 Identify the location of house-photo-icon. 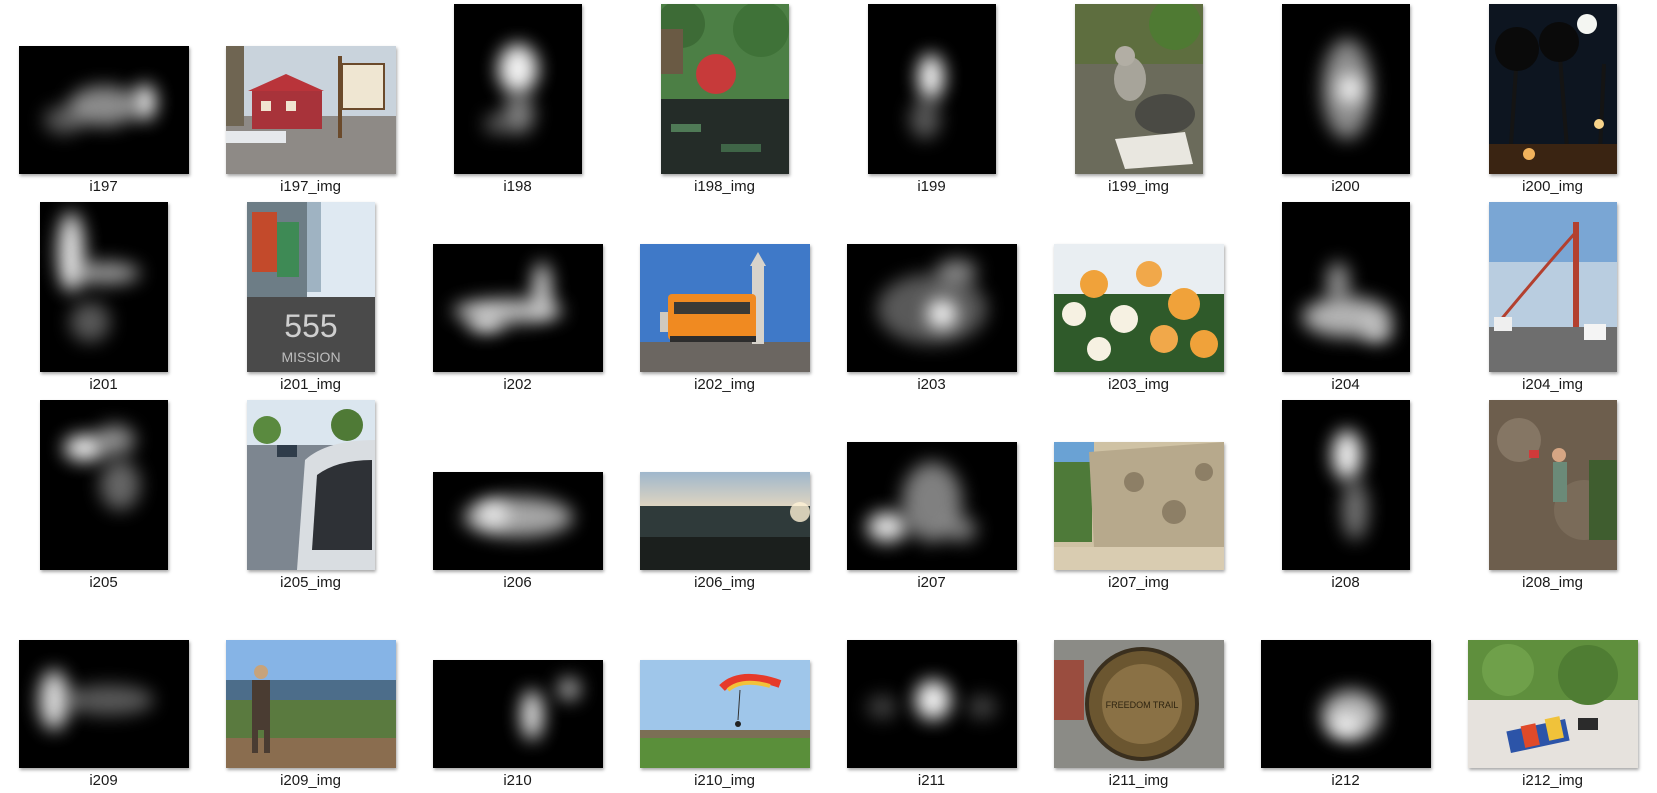
(310, 110).